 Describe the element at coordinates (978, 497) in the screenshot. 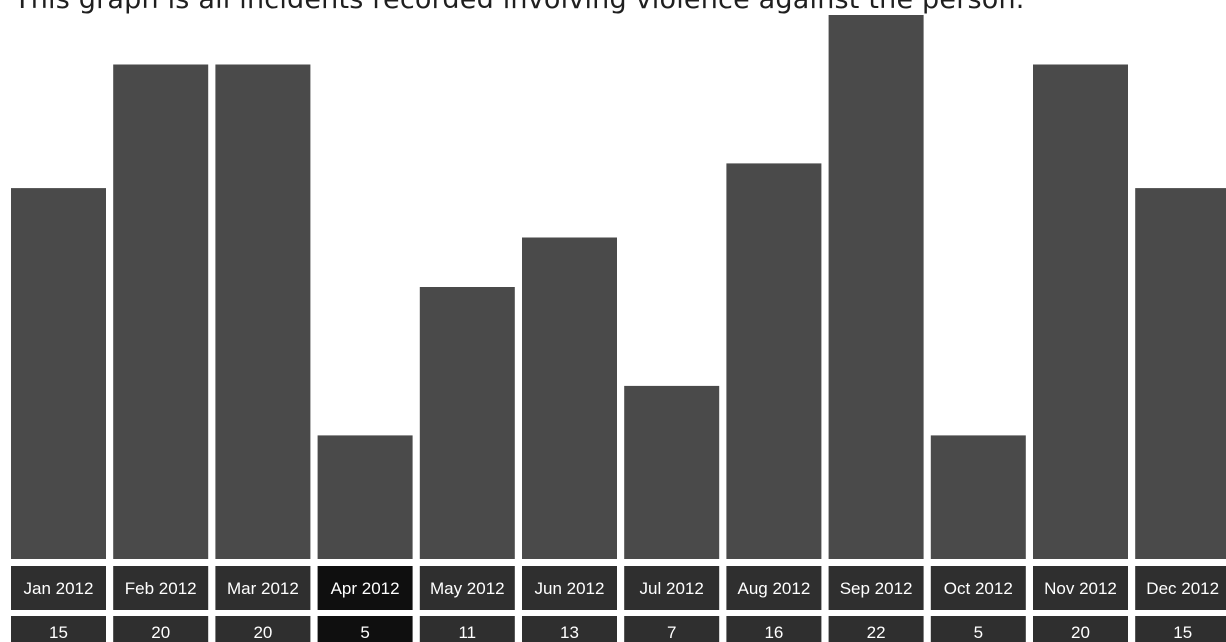

I see `bar-oct-2012` at that location.